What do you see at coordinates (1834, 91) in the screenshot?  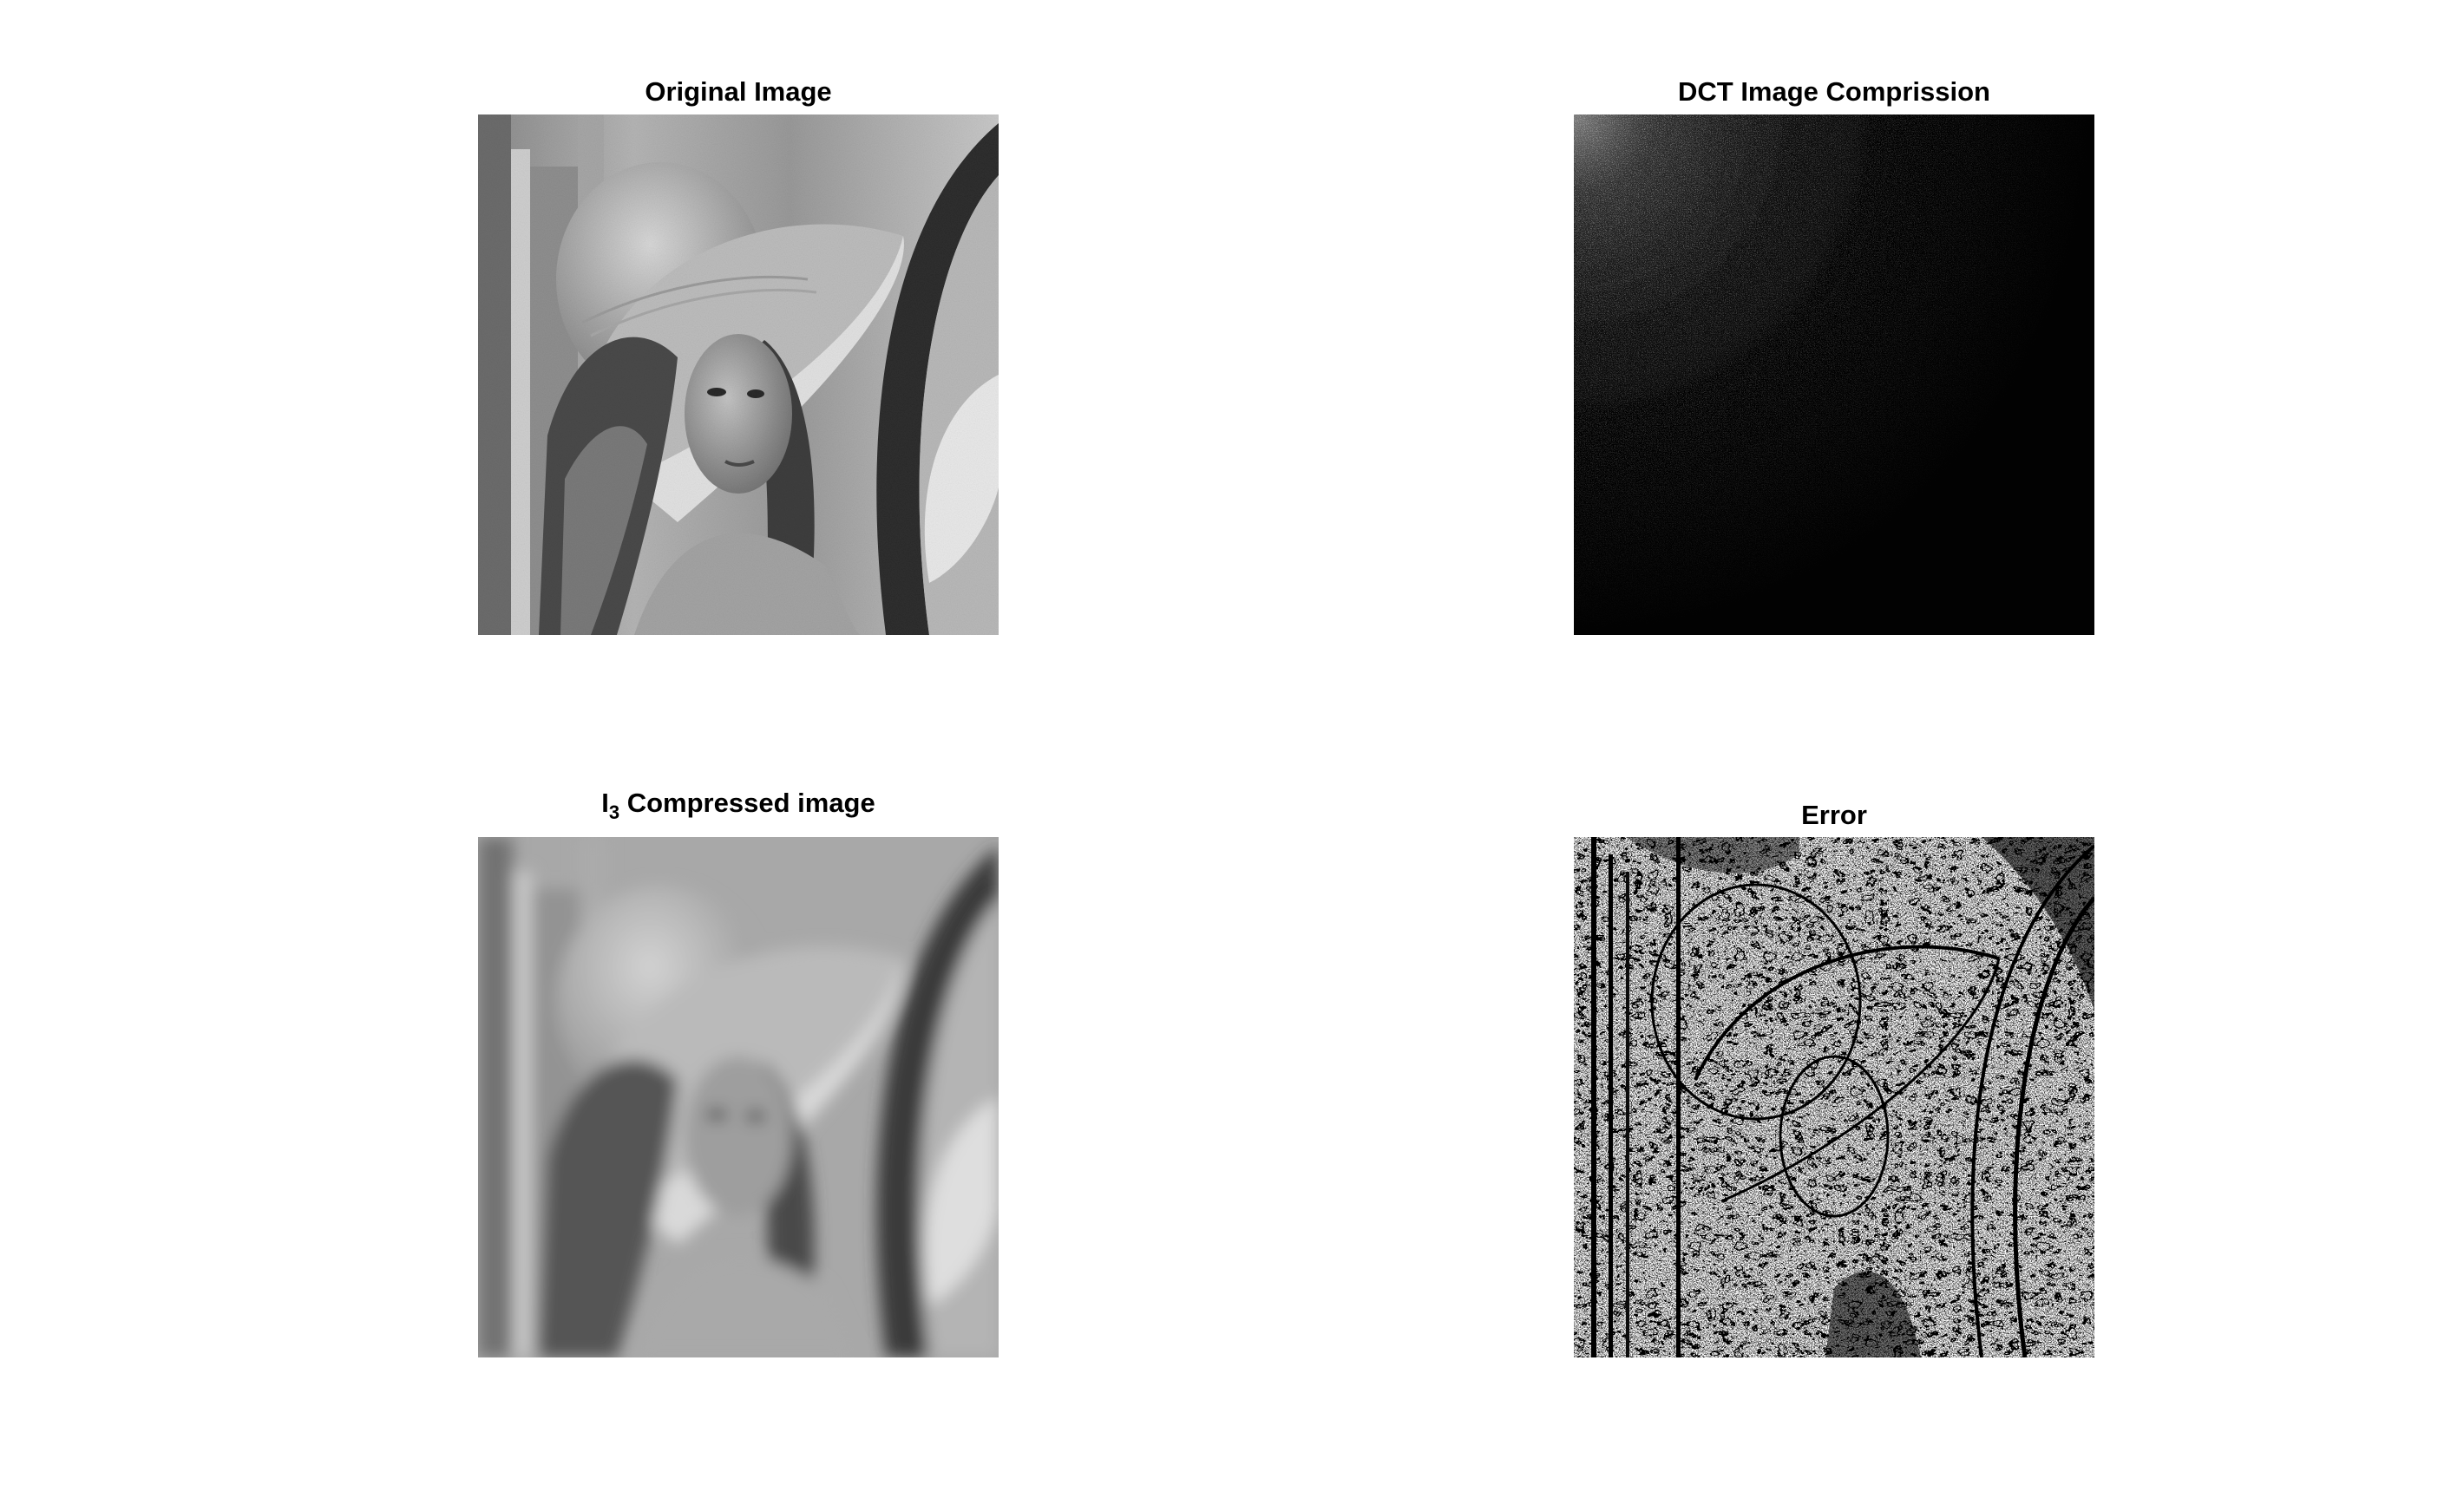 I see `panel-title: DCT Image Comprission` at bounding box center [1834, 91].